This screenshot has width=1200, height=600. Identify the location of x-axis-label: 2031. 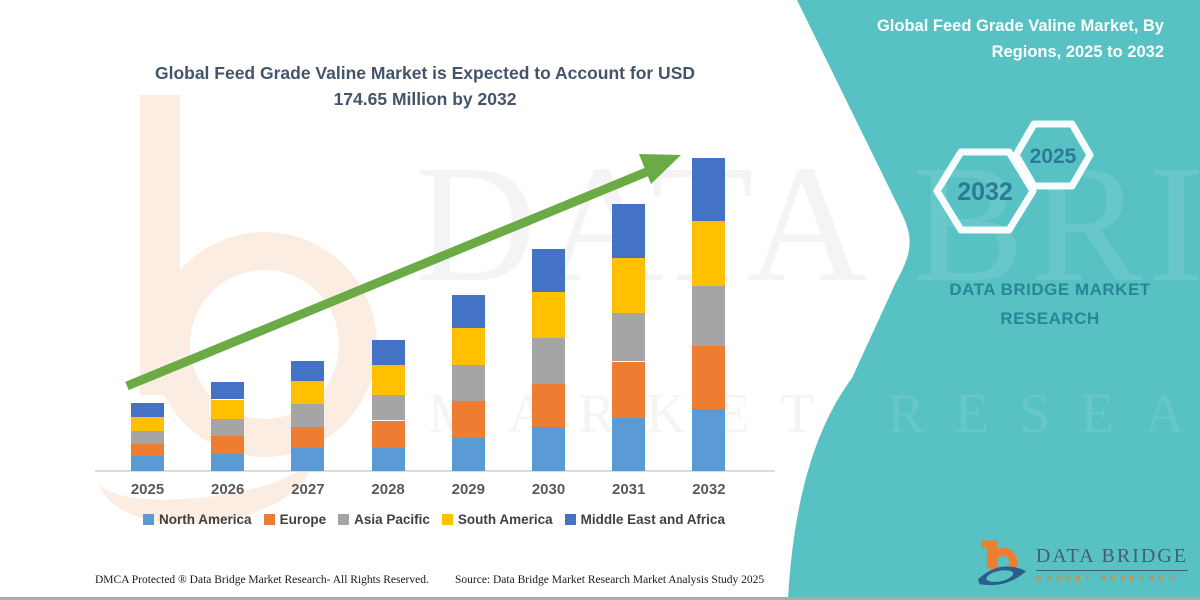
(629, 489).